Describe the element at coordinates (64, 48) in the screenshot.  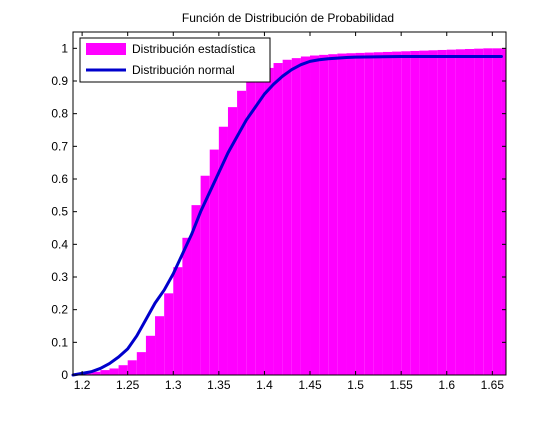
I see `y-tick-label: 1` at that location.